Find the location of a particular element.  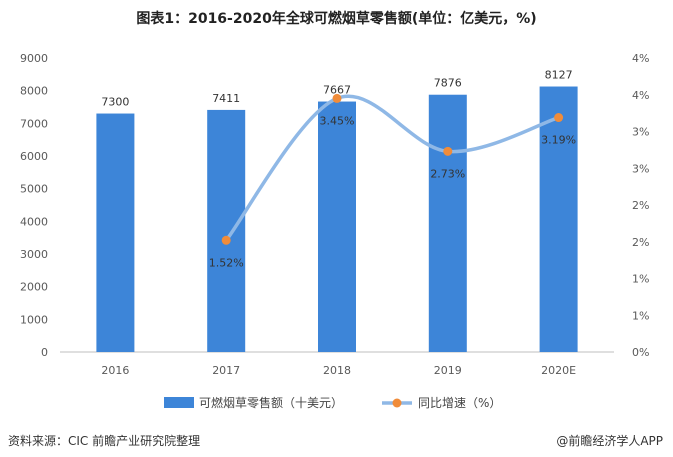

y-left-tick-label: 7000 is located at coordinates (34, 123).